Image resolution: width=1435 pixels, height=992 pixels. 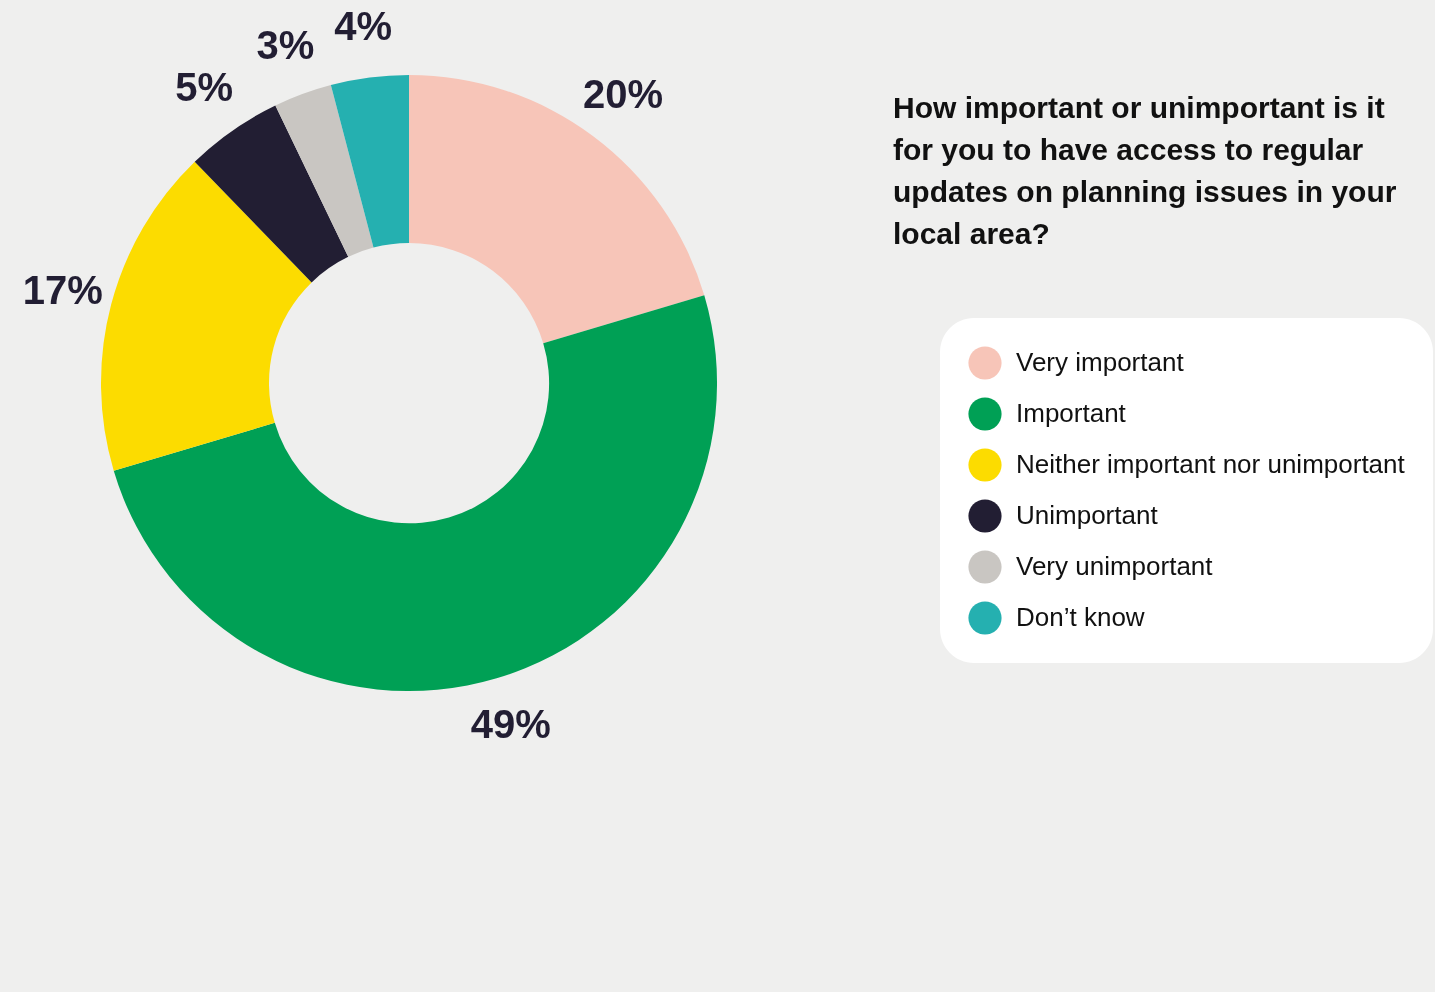 What do you see at coordinates (1071, 413) in the screenshot?
I see `legend-label: Important` at bounding box center [1071, 413].